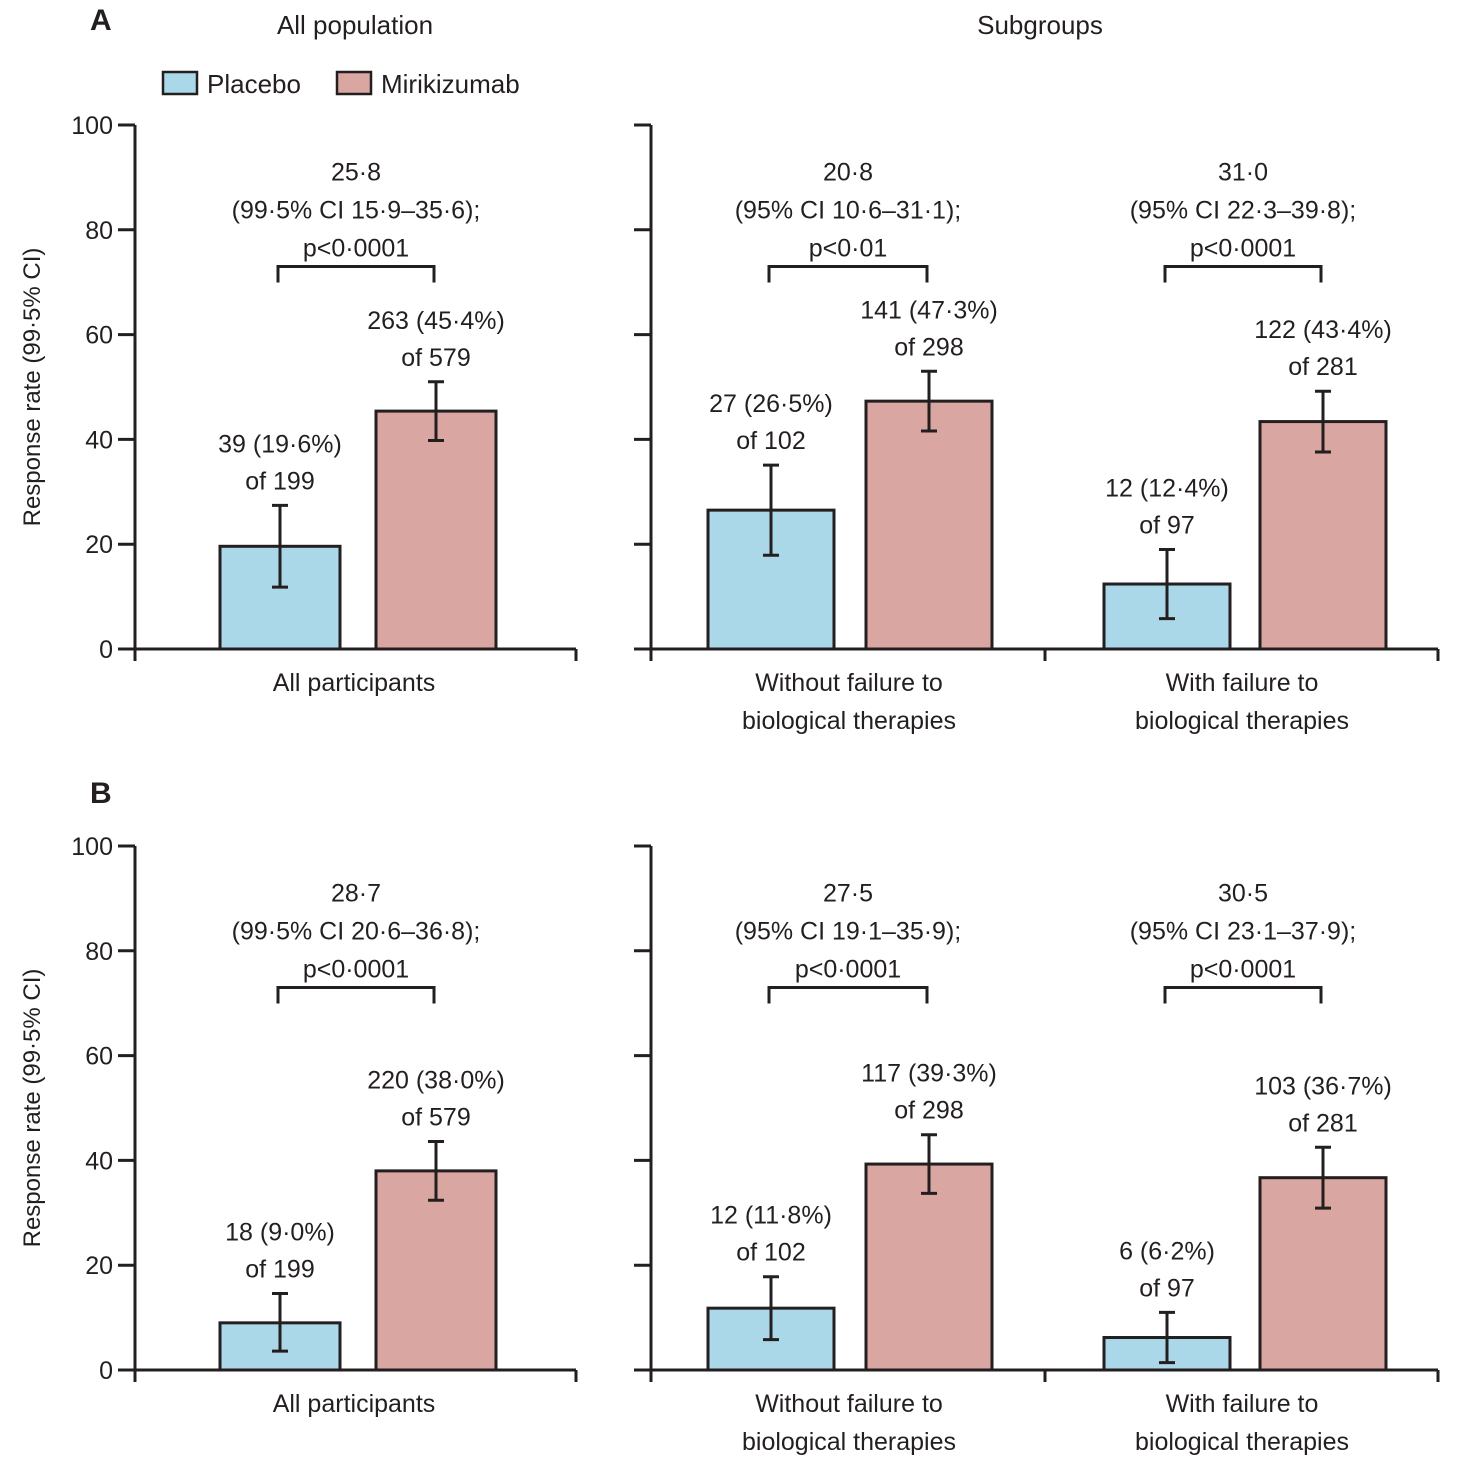  I want to click on panel-a-group-1-placebo-error-bar, so click(280, 546).